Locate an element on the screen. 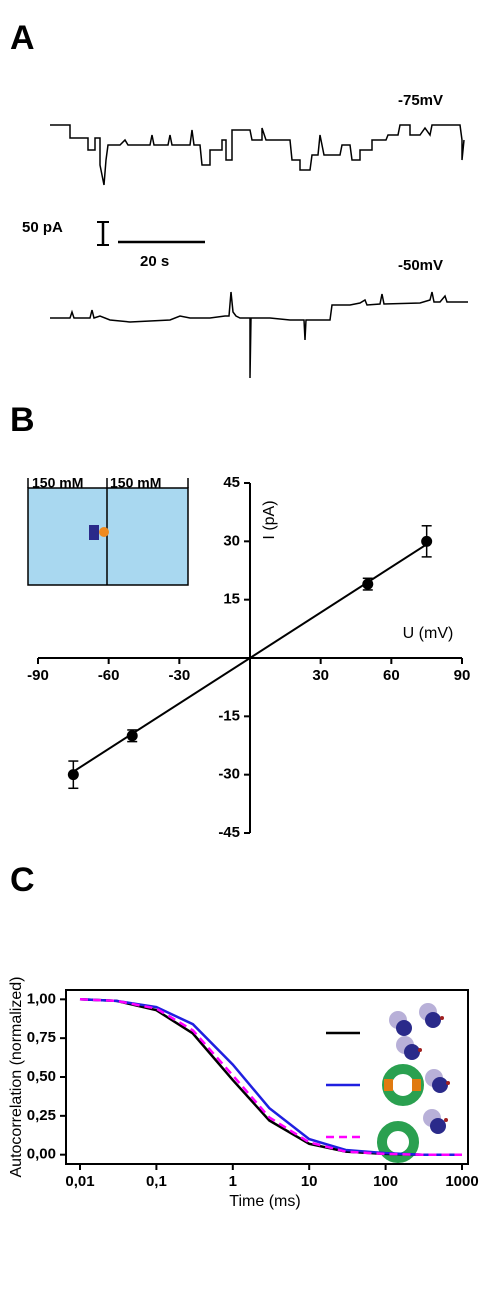  y-tick-label: 0,75 is located at coordinates (41, 1037).